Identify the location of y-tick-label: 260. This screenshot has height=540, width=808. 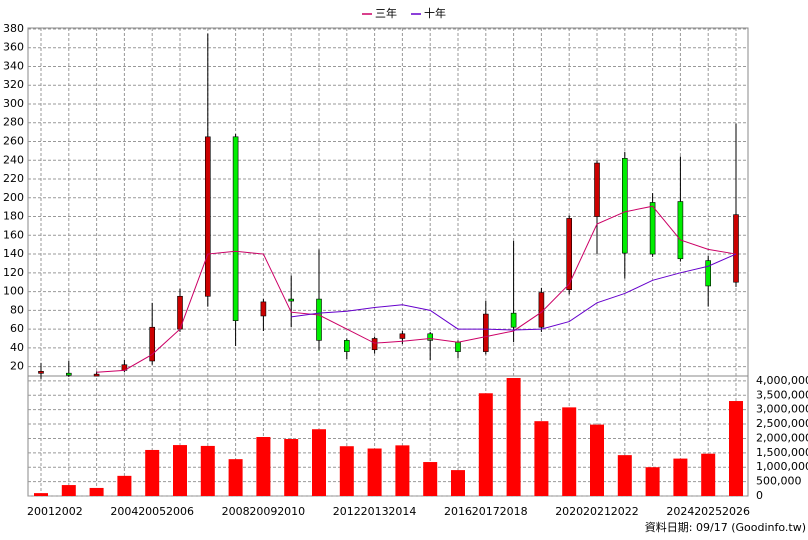
(13, 140).